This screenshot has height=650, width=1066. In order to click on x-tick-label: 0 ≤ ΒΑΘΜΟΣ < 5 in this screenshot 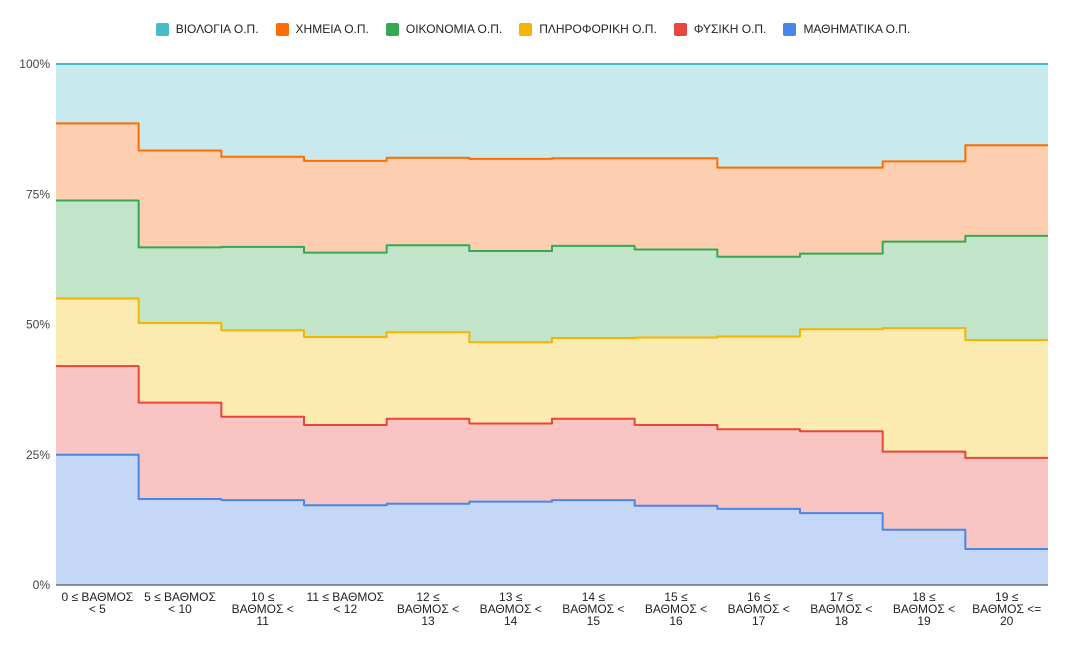, I will do `click(97, 603)`.